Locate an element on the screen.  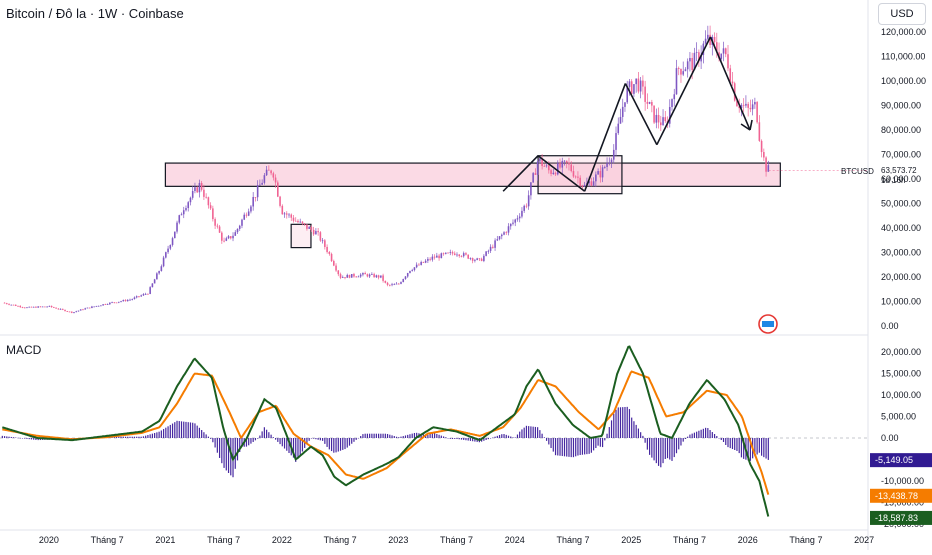
macd-axis-tick: 10,000.00 is located at coordinates (901, 395).